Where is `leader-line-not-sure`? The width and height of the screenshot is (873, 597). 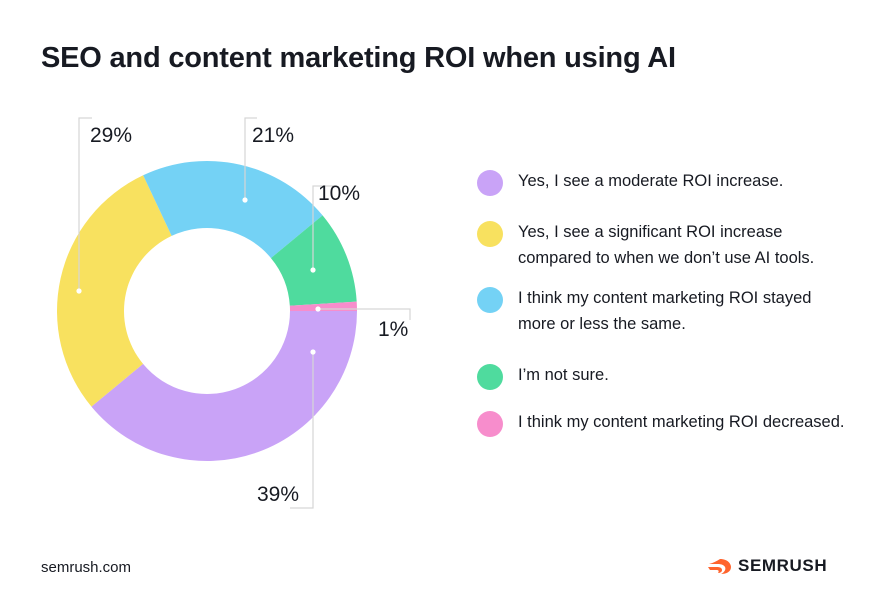
leader-line-not-sure is located at coordinates (323, 227).